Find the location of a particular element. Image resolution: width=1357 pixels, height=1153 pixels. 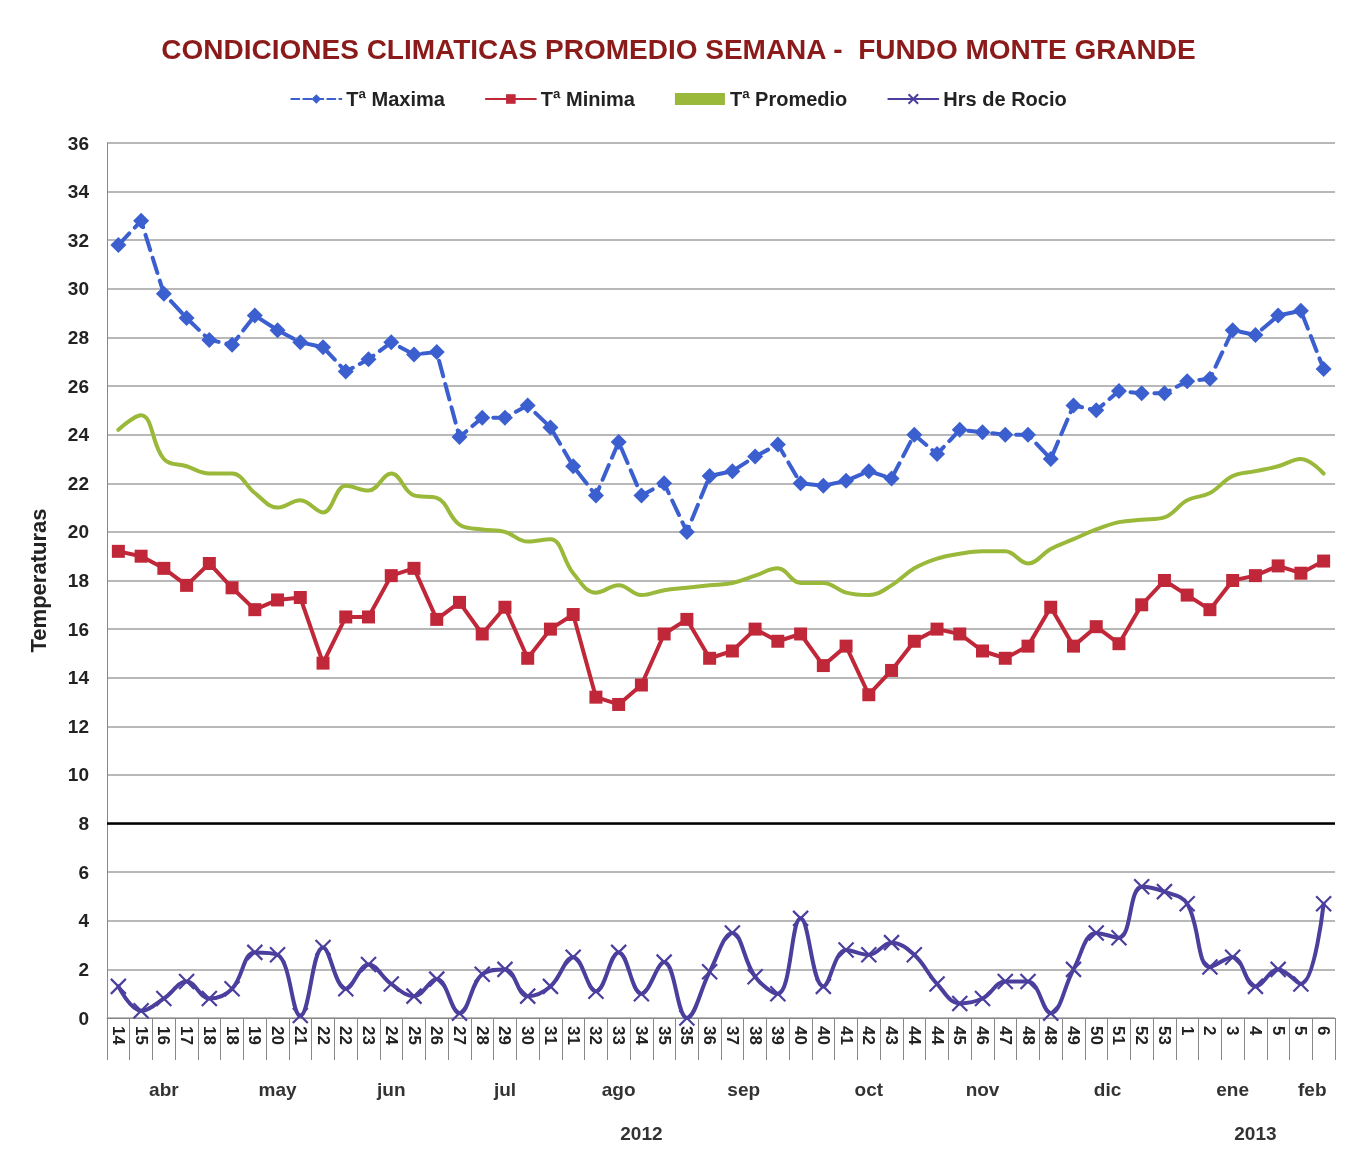

x-tick-label: 23 is located at coordinates (369, 1035).